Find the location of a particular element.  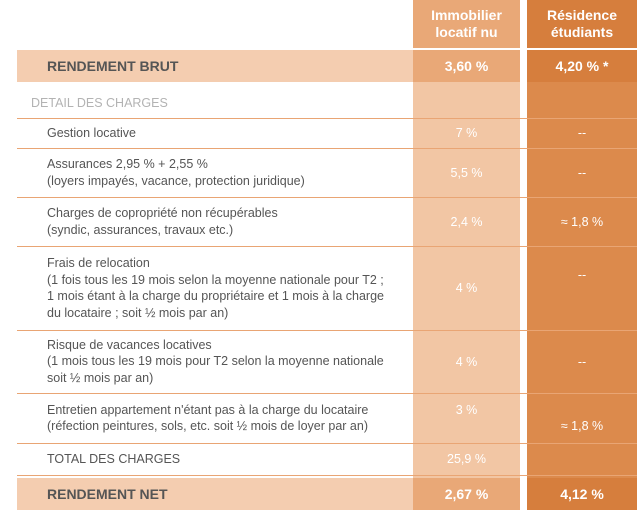

column-header: Résidence étudiants is located at coordinates (582, 24).